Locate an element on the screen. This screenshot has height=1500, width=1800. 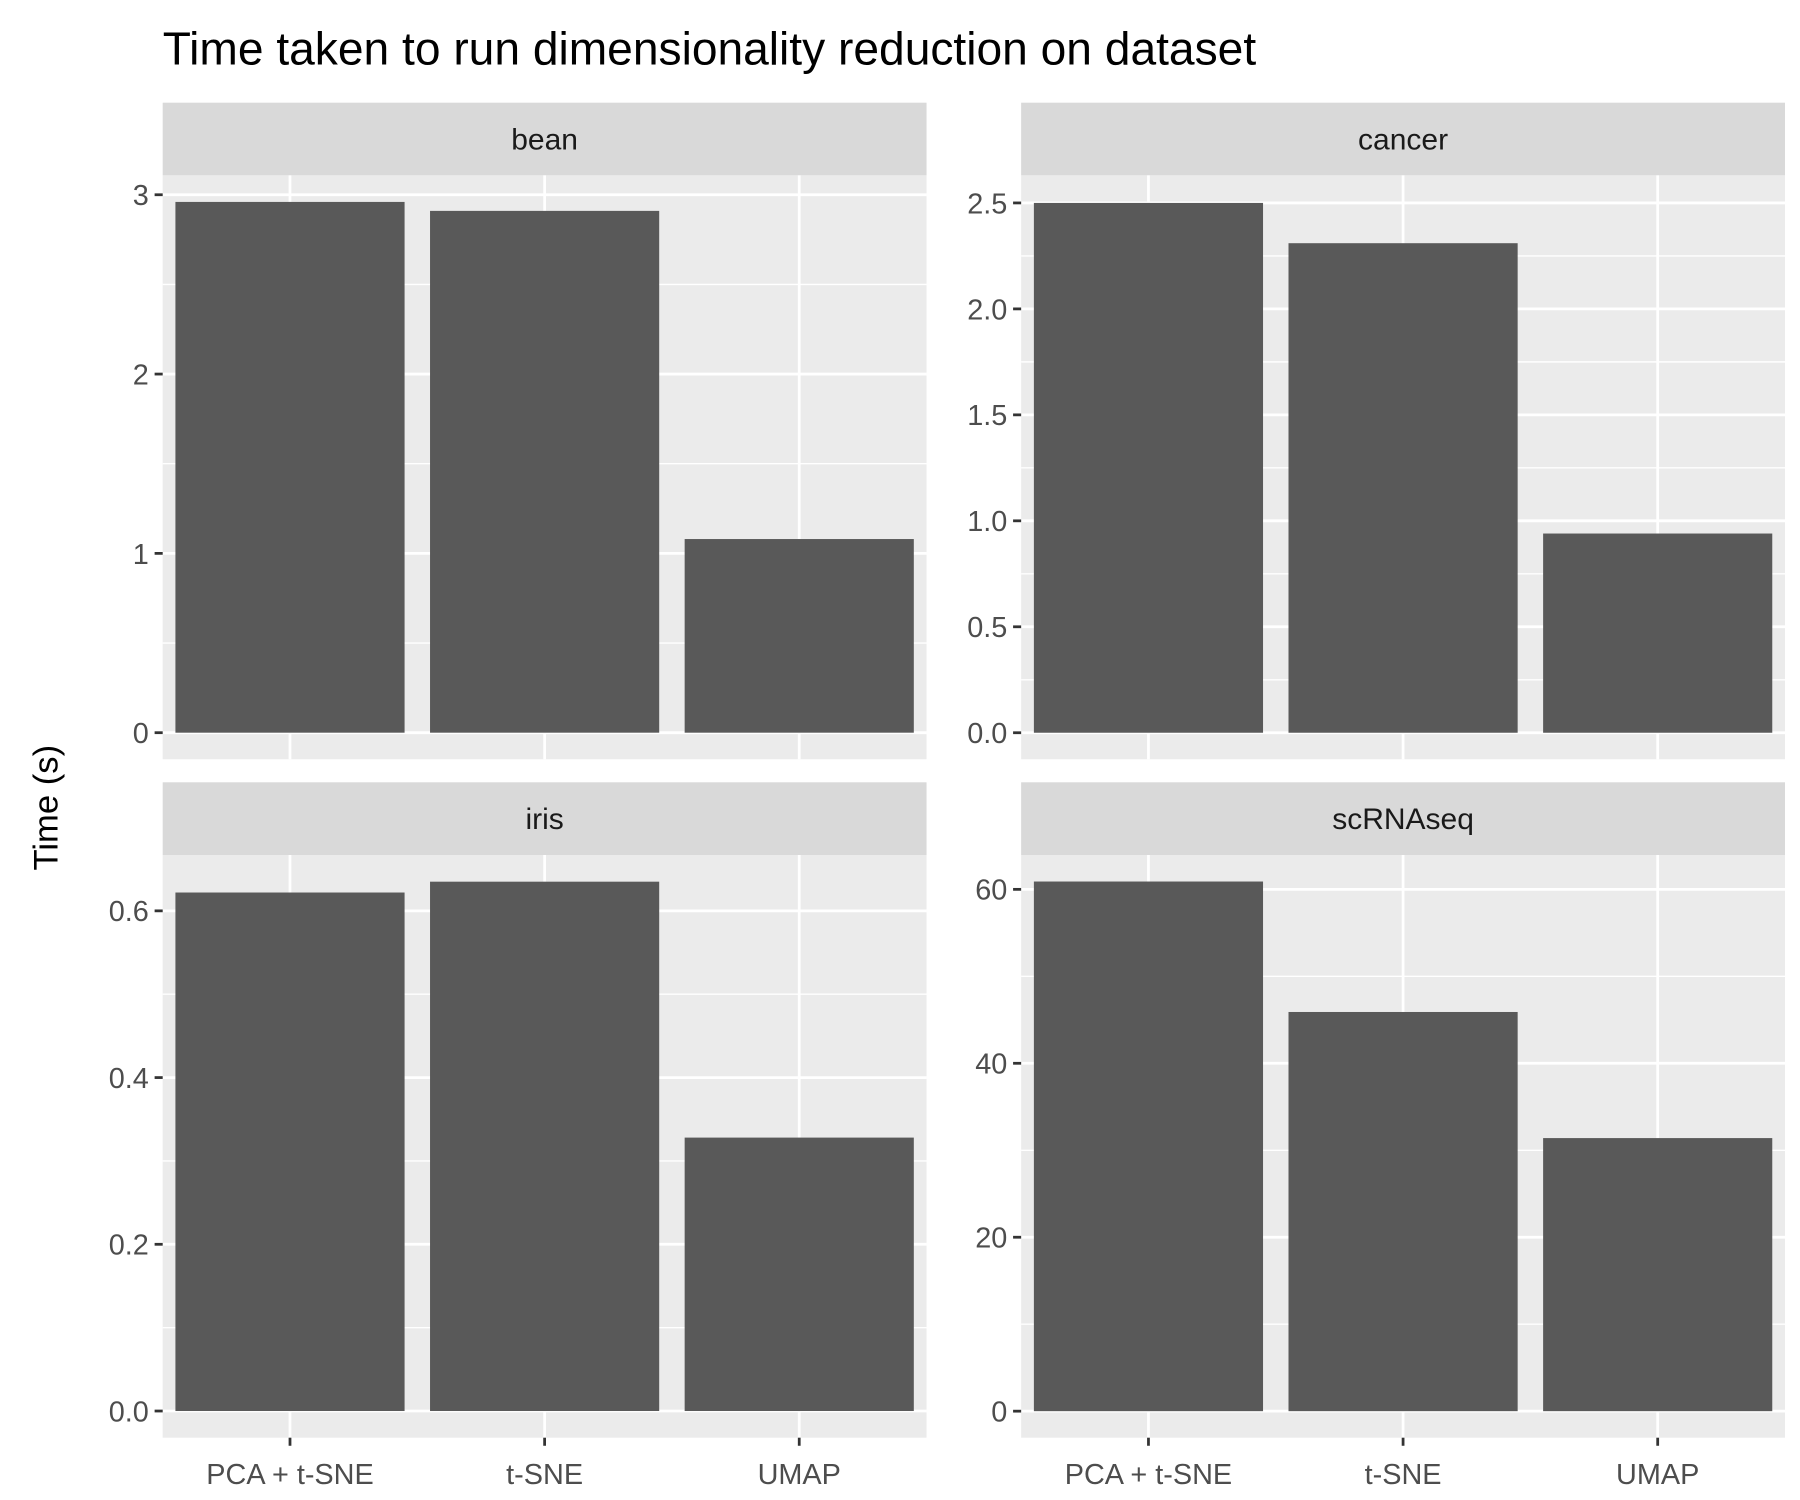
y-tick-label: 40 is located at coordinates (991, 1065).